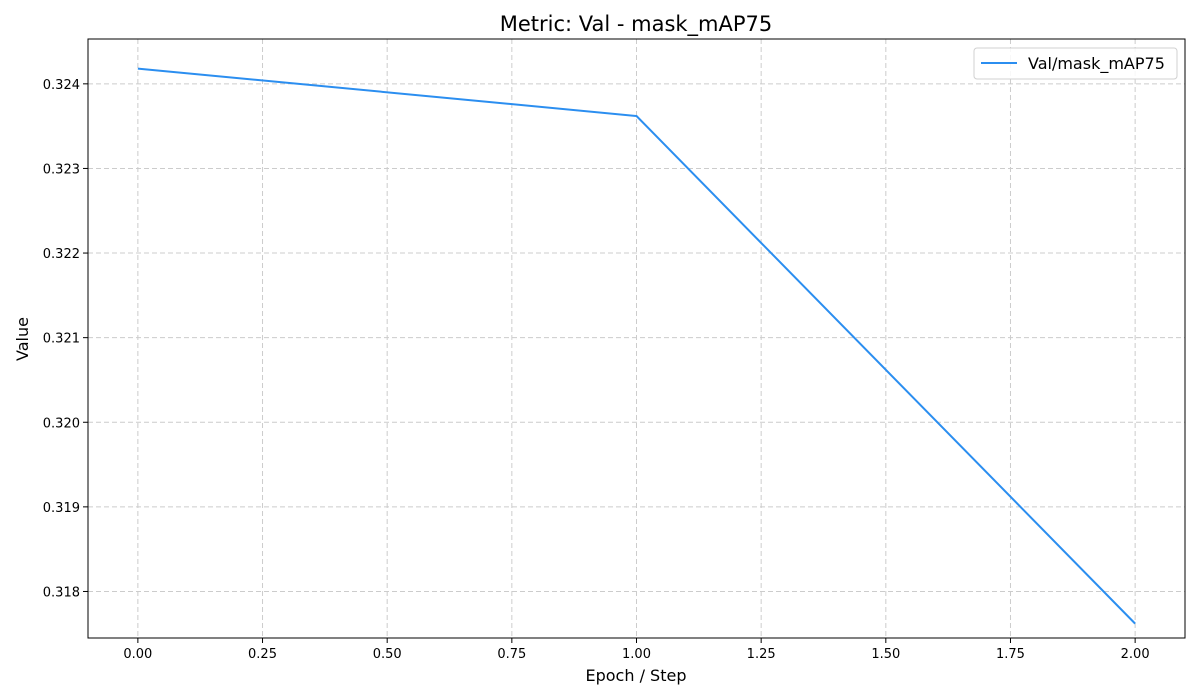 This screenshot has height=700, width=1200. Describe the element at coordinates (1135, 654) in the screenshot. I see `x-tick-label: 2.00` at that location.